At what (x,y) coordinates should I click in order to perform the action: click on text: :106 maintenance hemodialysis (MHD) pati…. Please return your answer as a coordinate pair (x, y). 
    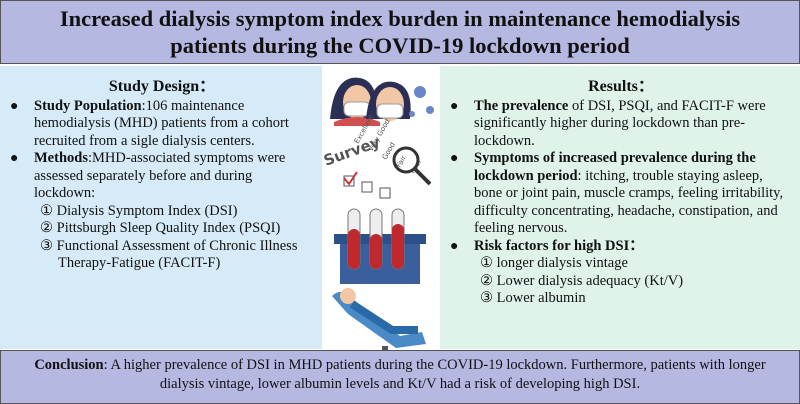
    Looking at the image, I should click on (161, 123).